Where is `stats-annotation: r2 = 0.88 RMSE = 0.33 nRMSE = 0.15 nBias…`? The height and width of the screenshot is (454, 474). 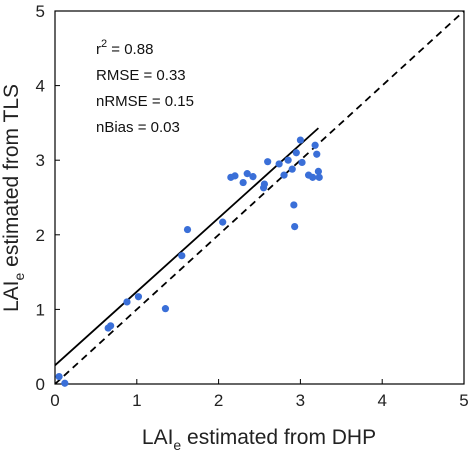 stats-annotation: r2 = 0.88 RMSE = 0.33 nRMSE = 0.15 nBias… is located at coordinates (145, 87).